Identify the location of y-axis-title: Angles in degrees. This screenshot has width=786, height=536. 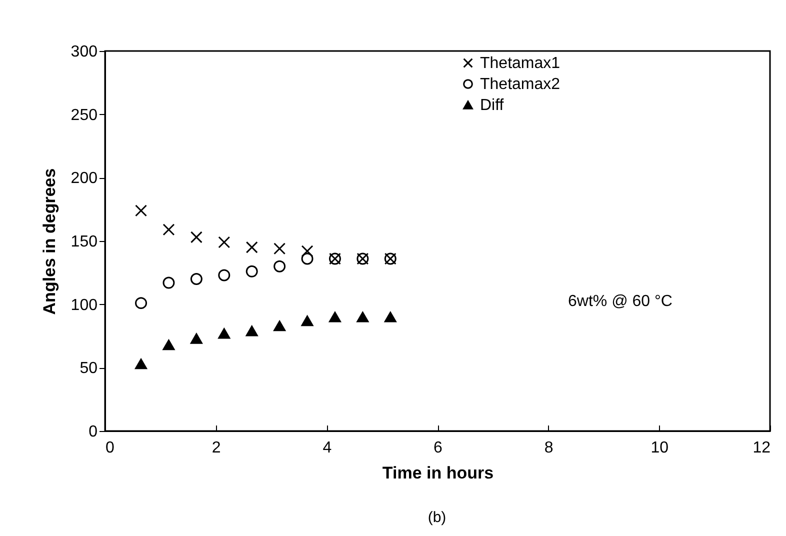
(49, 241).